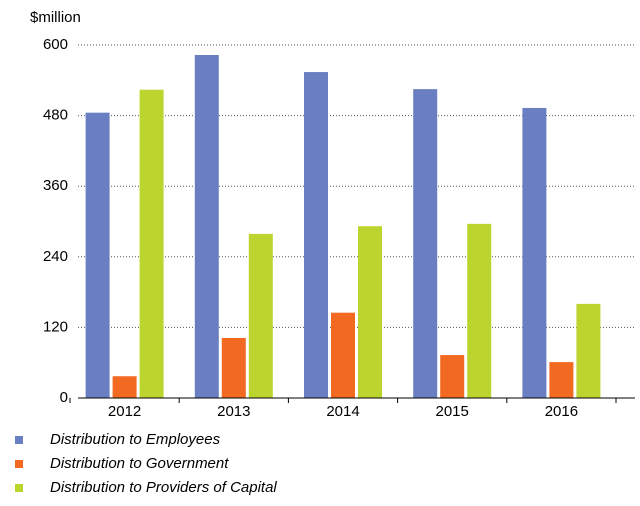 This screenshot has width=640, height=506. What do you see at coordinates (163, 487) in the screenshot?
I see `legend-label: Distribution to Providers of Capital` at bounding box center [163, 487].